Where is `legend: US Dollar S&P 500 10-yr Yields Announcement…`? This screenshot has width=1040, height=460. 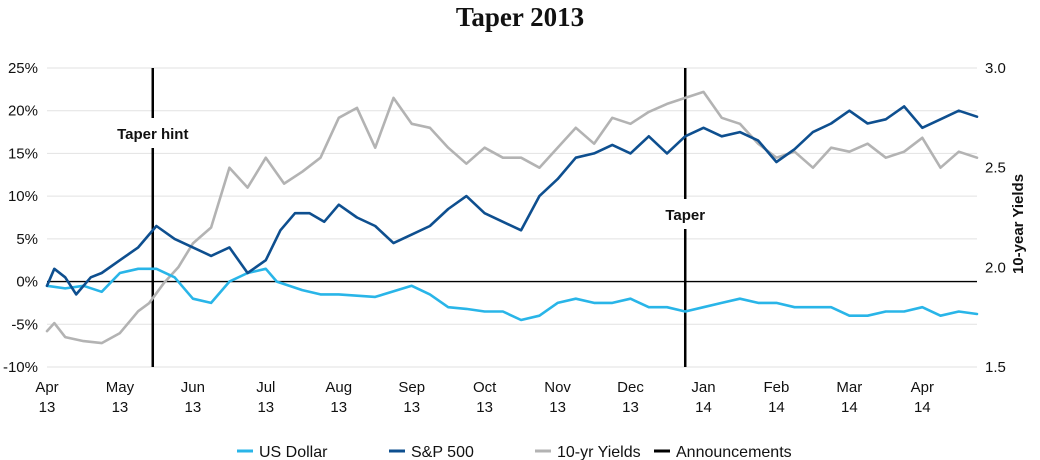
legend: US Dollar S&P 500 10-yr Yields Announcement… is located at coordinates (514, 452).